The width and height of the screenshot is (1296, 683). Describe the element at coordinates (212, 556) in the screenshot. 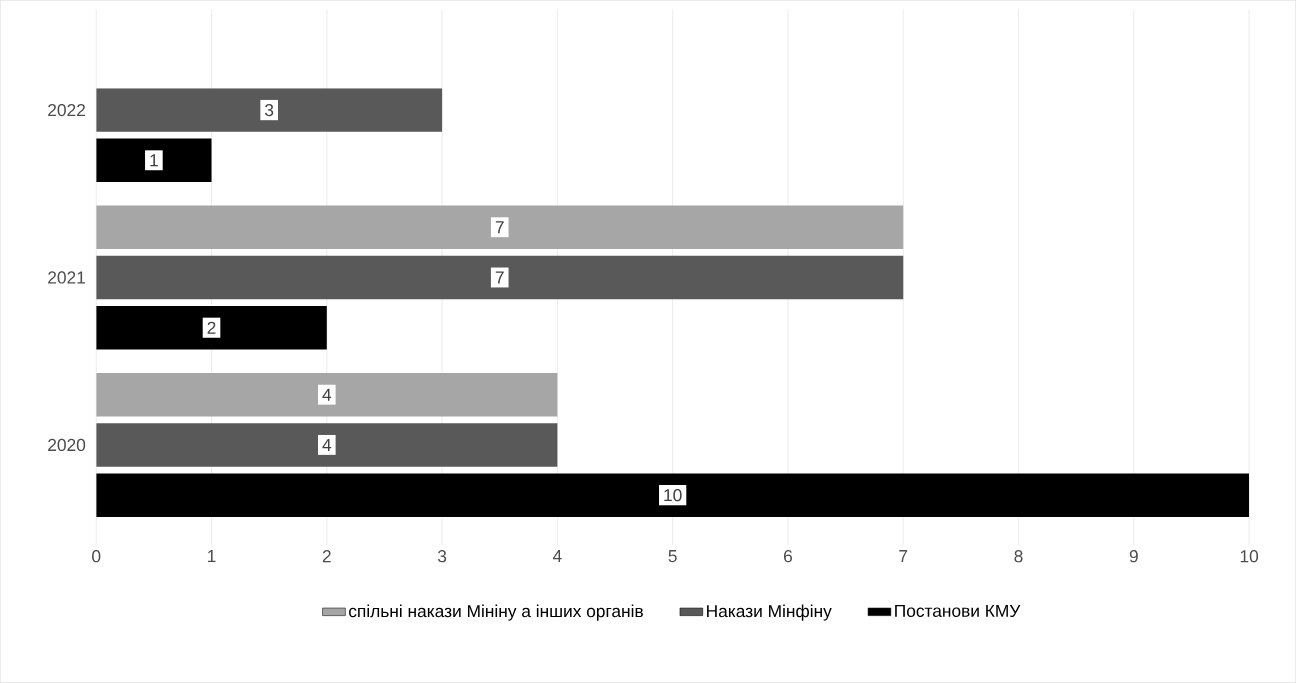

I see `x-tick-label: 1` at that location.